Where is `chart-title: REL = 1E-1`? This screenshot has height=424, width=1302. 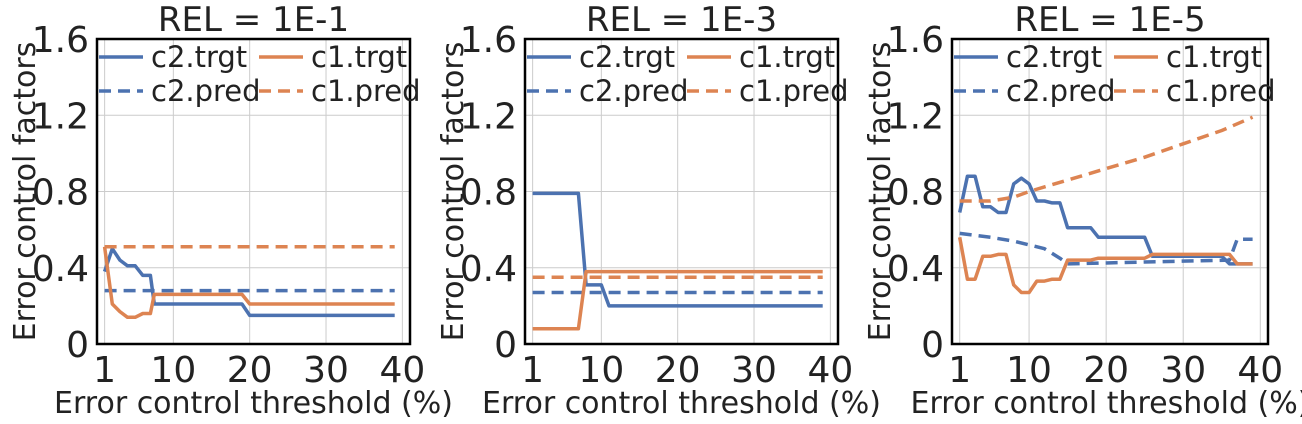
chart-title: REL = 1E-1 is located at coordinates (253, 20).